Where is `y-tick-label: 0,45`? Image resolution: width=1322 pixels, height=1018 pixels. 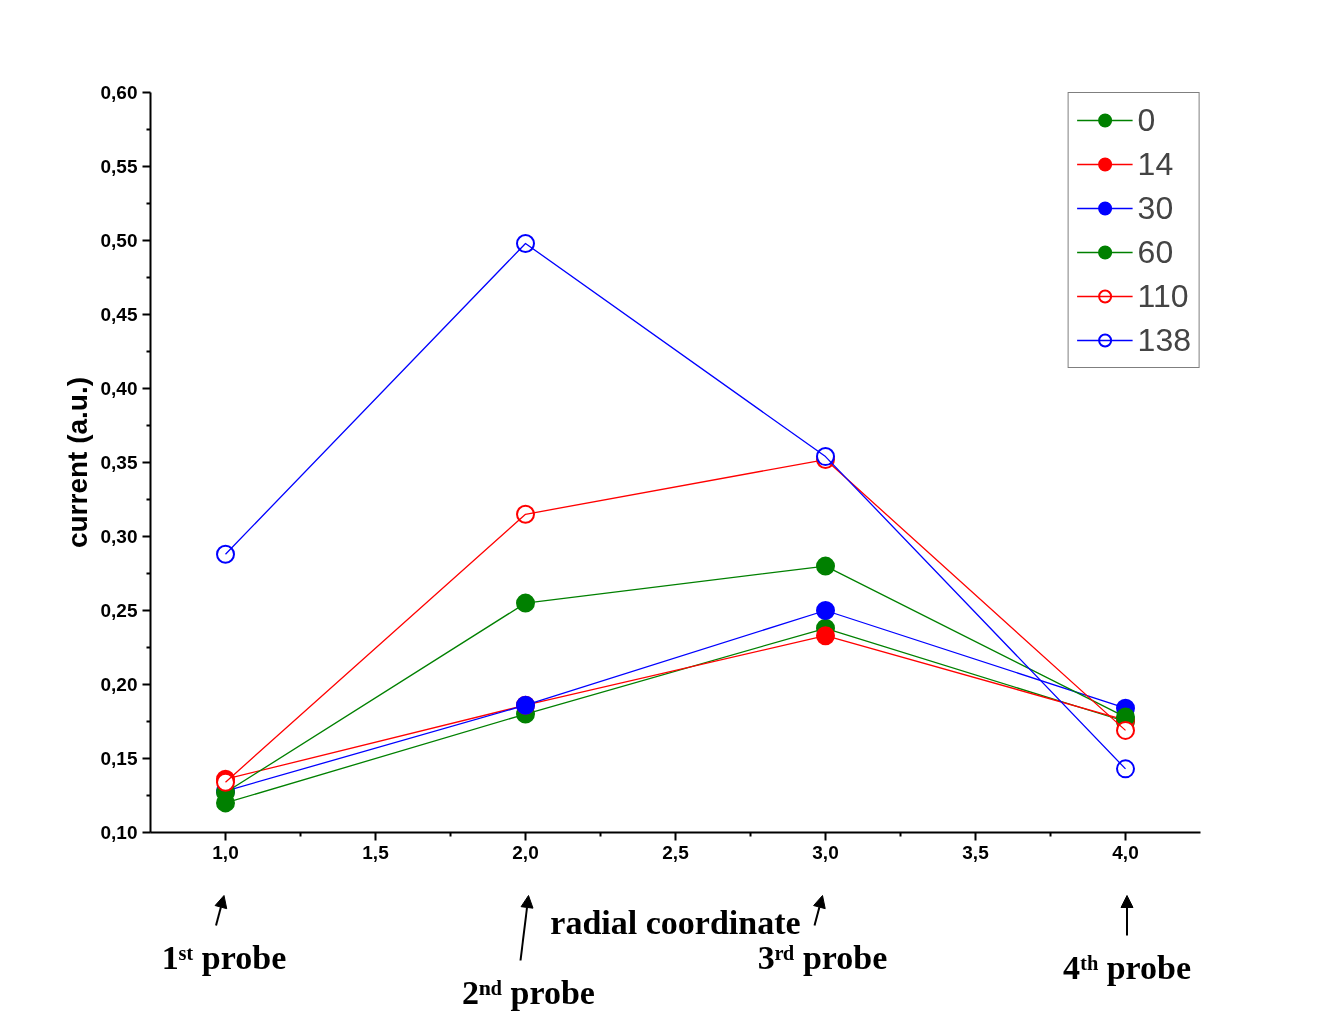
y-tick-label: 0,45 is located at coordinates (119, 314).